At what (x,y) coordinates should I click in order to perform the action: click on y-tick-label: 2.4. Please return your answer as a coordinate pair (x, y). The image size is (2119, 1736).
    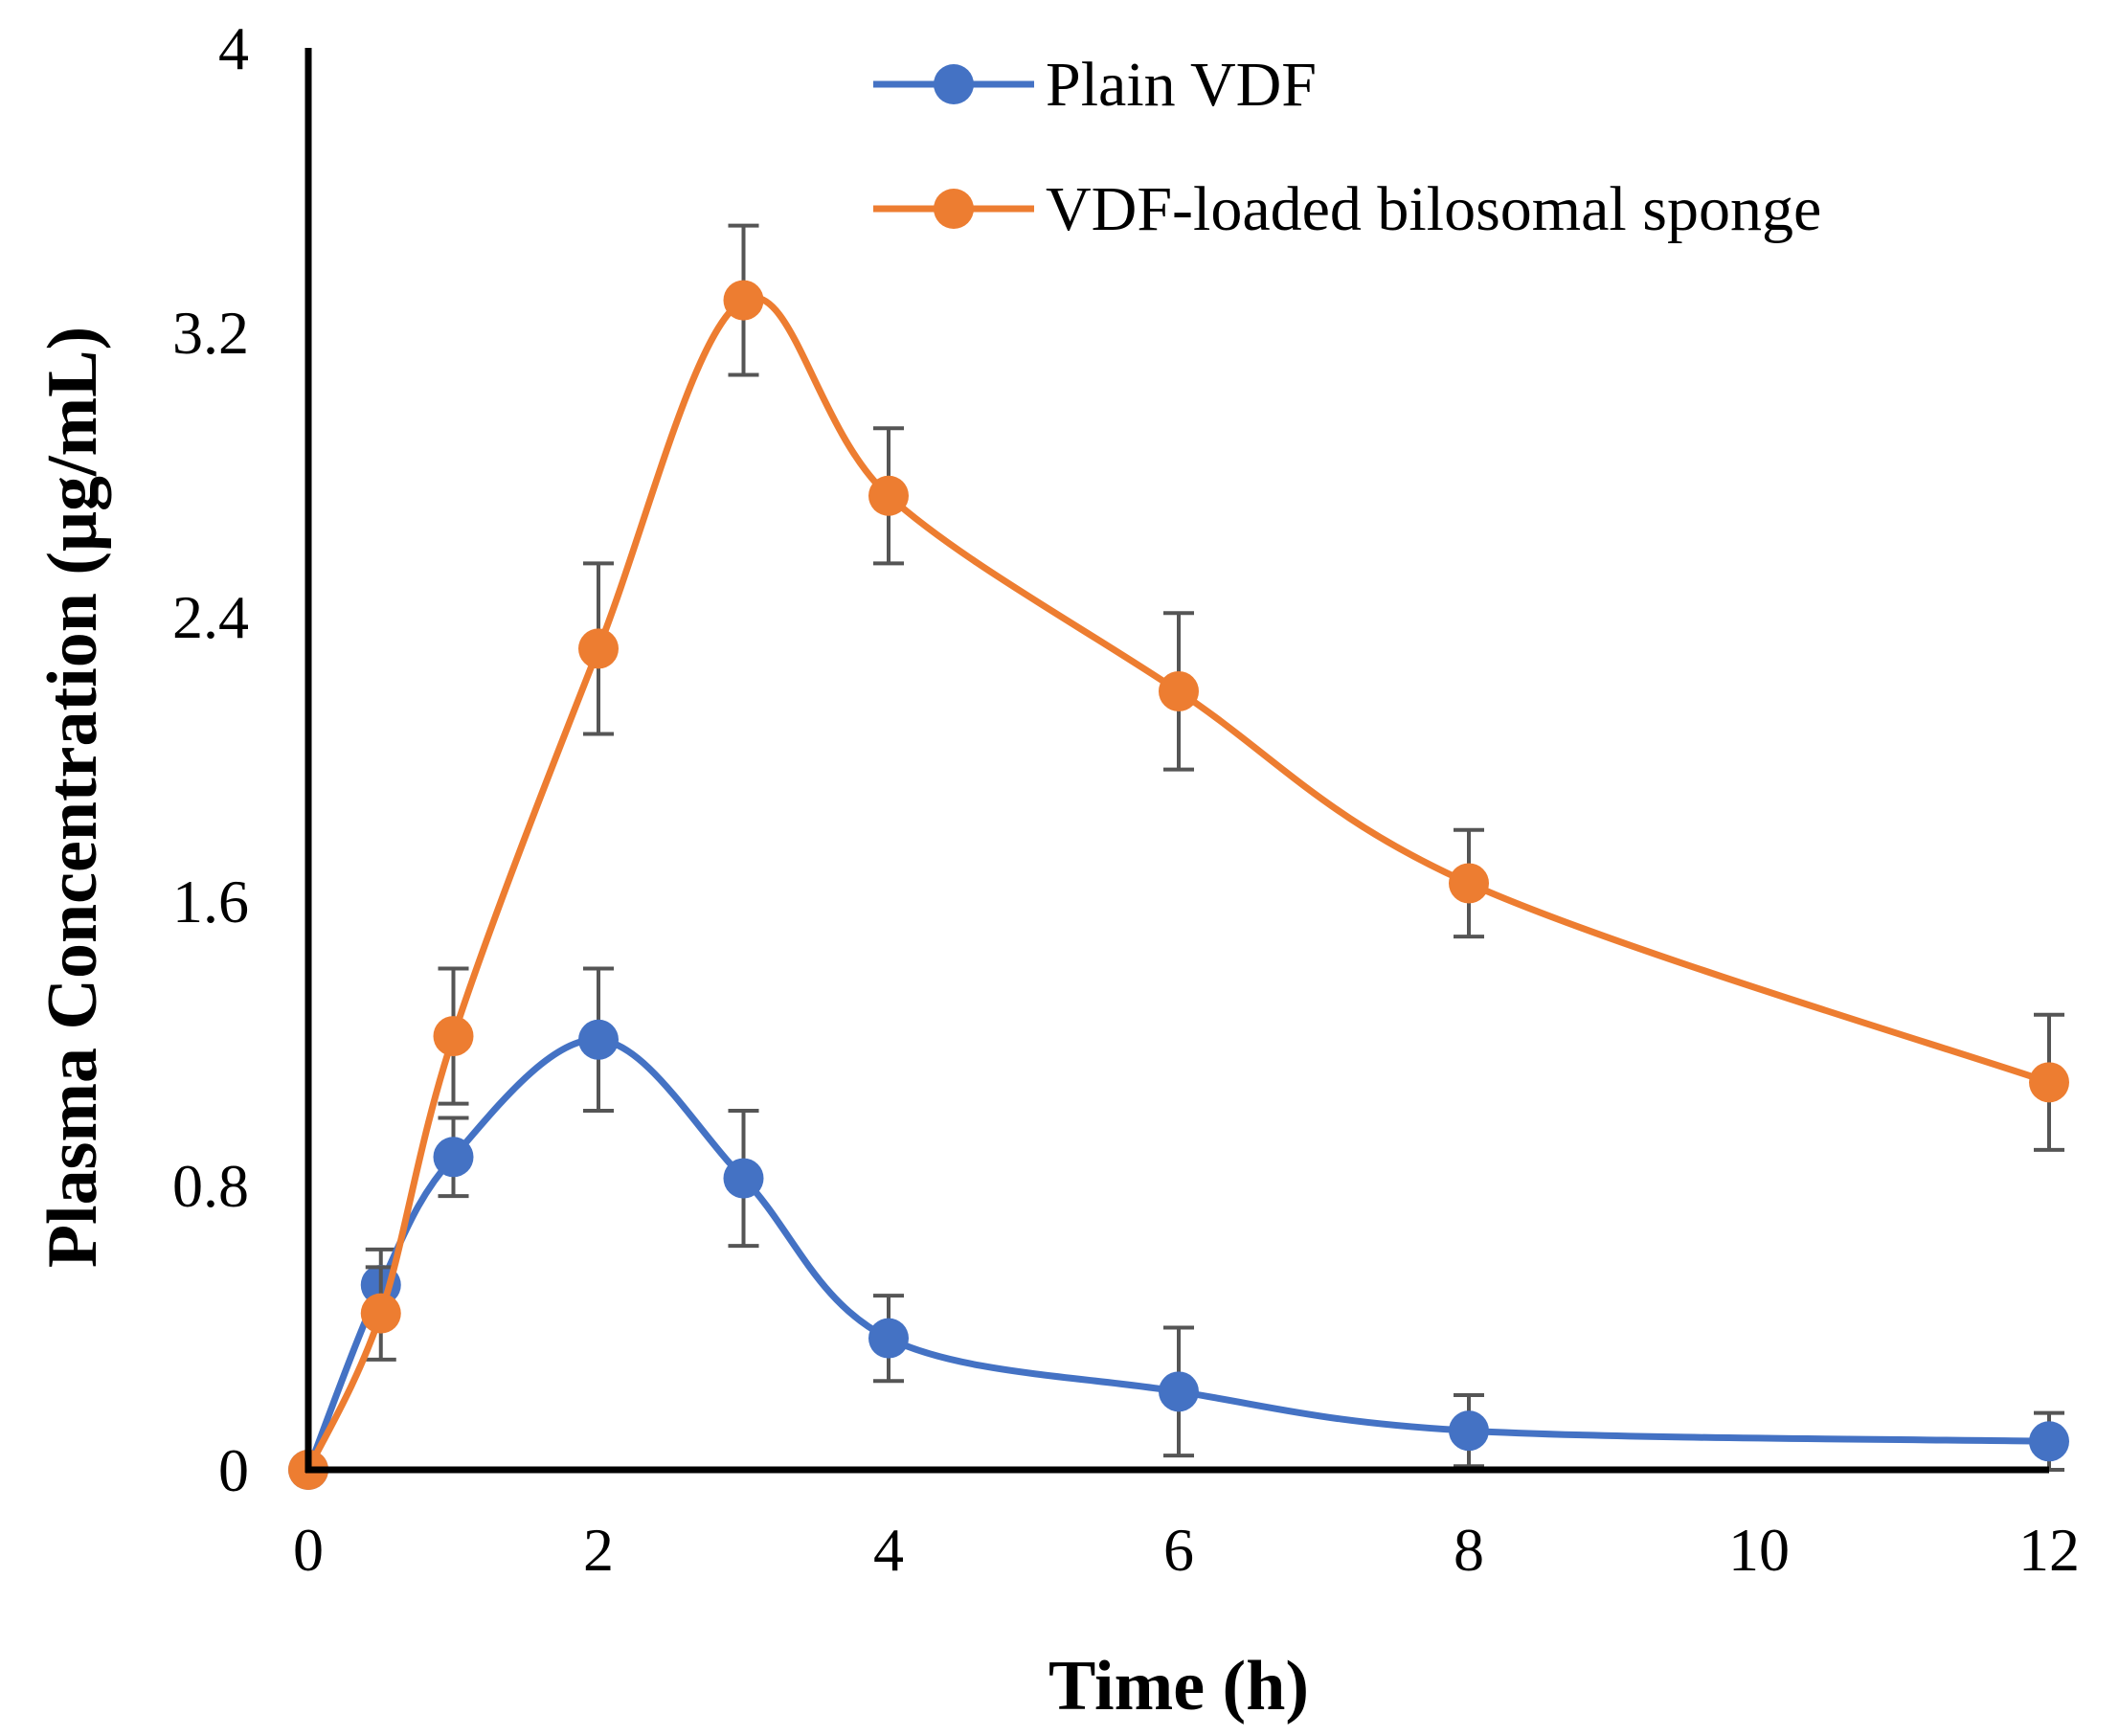
    Looking at the image, I should click on (211, 617).